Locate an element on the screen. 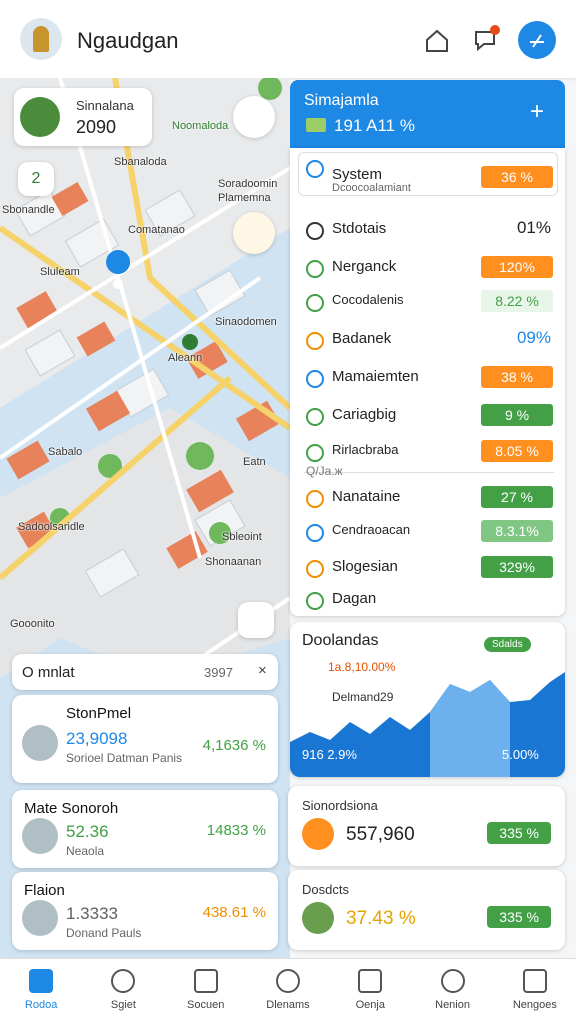 Image resolution: width=576 pixels, height=1024 pixels. row-label: Cendraoacan is located at coordinates (371, 529).